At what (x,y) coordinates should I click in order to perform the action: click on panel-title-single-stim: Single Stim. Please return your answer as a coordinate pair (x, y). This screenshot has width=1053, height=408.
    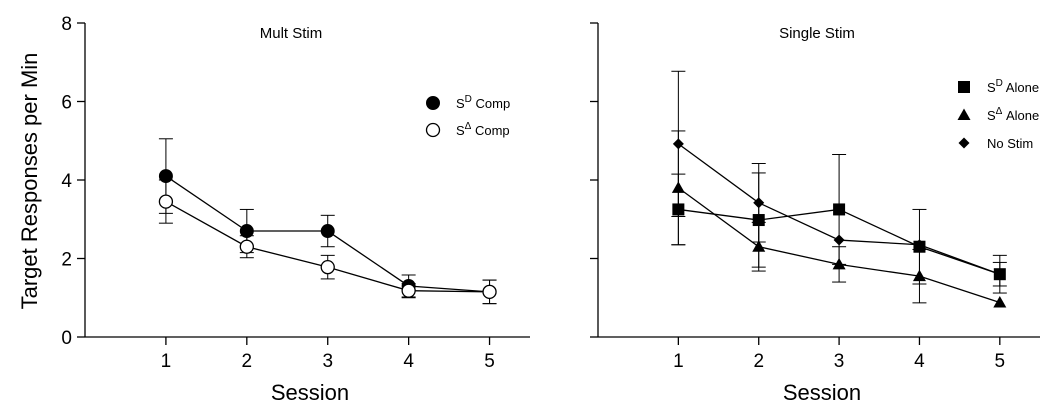
    Looking at the image, I should click on (817, 33).